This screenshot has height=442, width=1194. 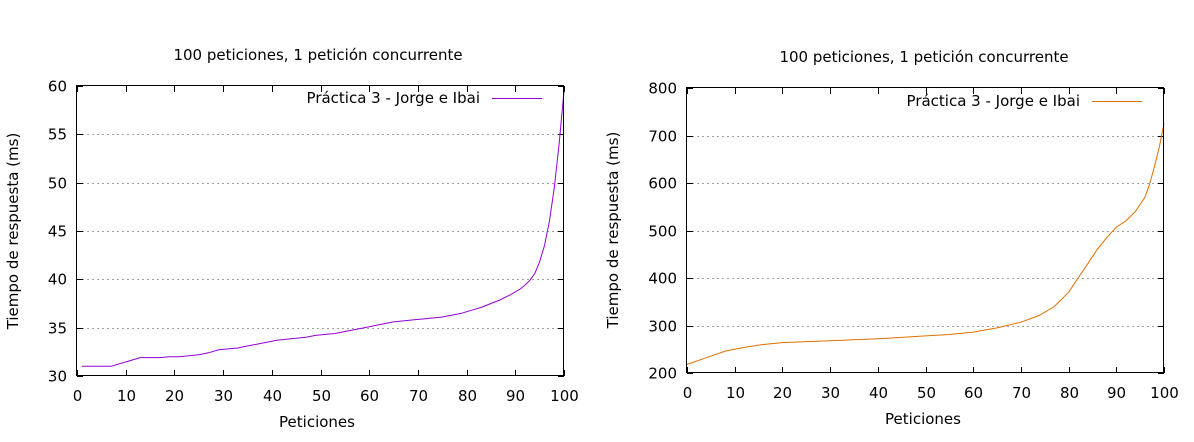 I want to click on chart-right-xtick-label: 0, so click(x=688, y=393).